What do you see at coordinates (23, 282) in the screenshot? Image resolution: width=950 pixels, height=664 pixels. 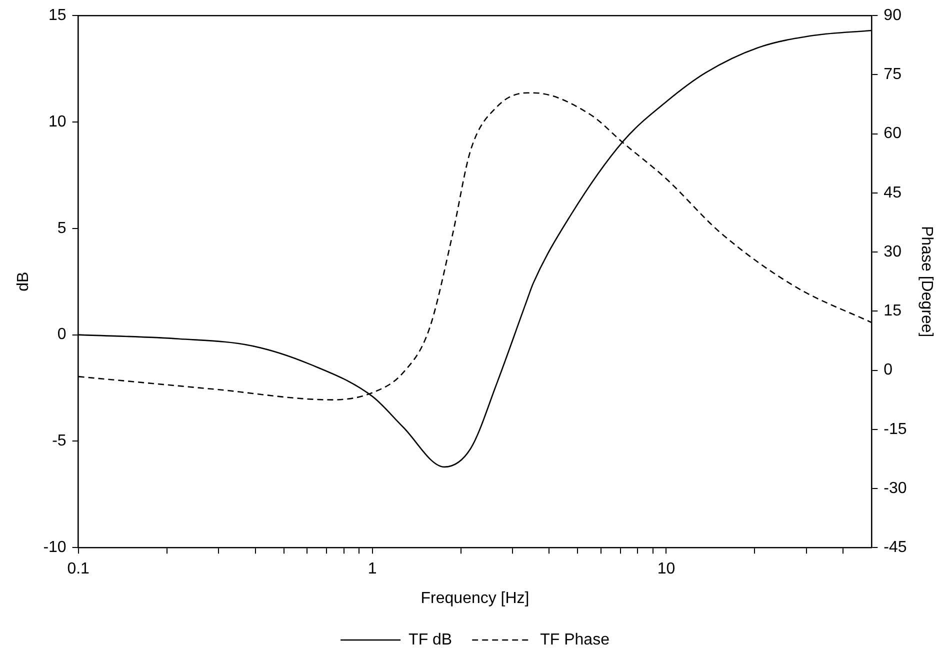 I see `y-axis-title: dB` at bounding box center [23, 282].